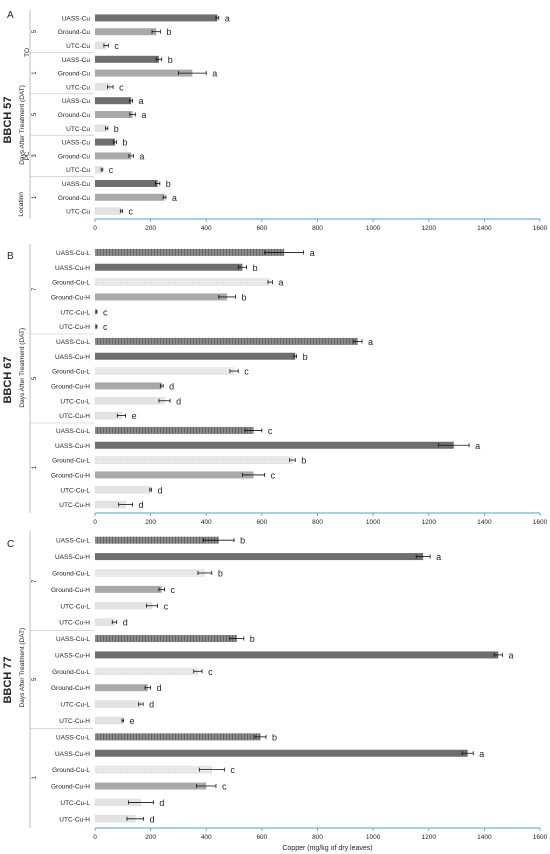  I want to click on location-axis-title: Location, so click(21, 204).